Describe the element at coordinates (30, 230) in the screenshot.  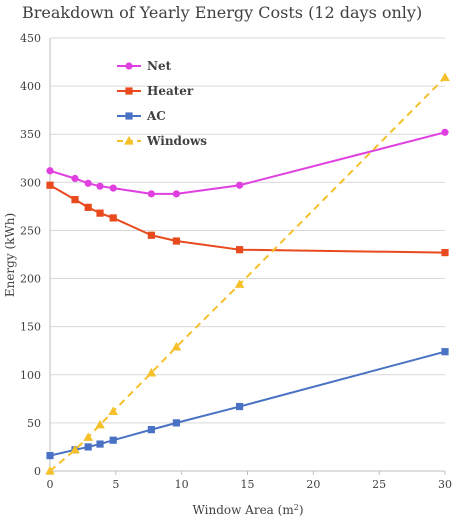
I see `y-tick-label: 250` at that location.